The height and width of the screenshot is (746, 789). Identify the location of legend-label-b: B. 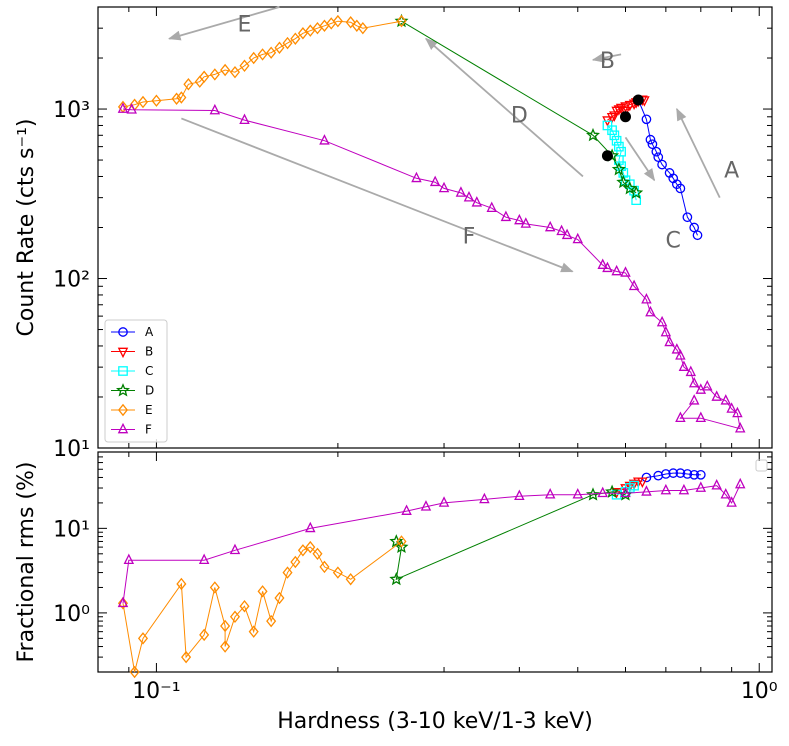
(149, 352).